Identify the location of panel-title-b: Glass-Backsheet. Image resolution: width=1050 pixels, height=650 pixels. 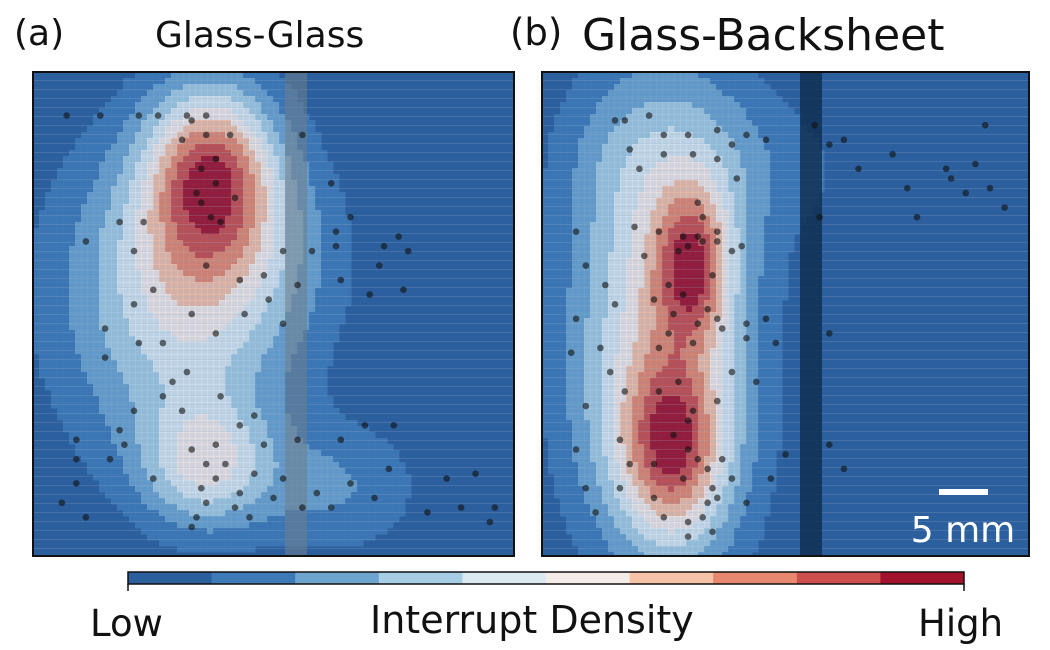
(763, 35).